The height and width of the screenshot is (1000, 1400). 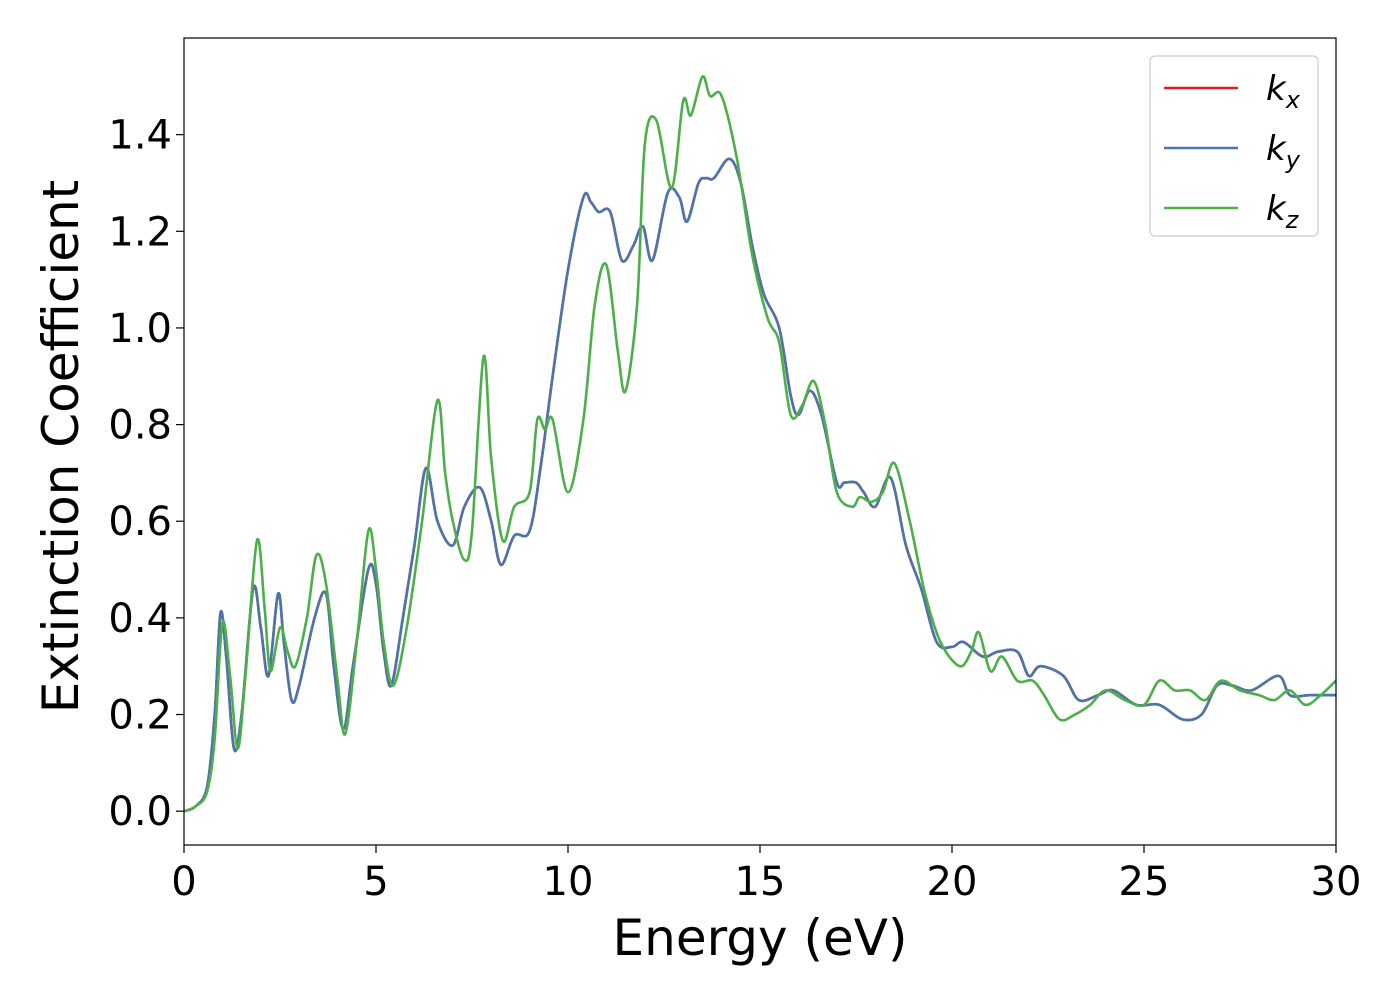 What do you see at coordinates (61, 447) in the screenshot?
I see `y-axis-label: Extinction Coefficient` at bounding box center [61, 447].